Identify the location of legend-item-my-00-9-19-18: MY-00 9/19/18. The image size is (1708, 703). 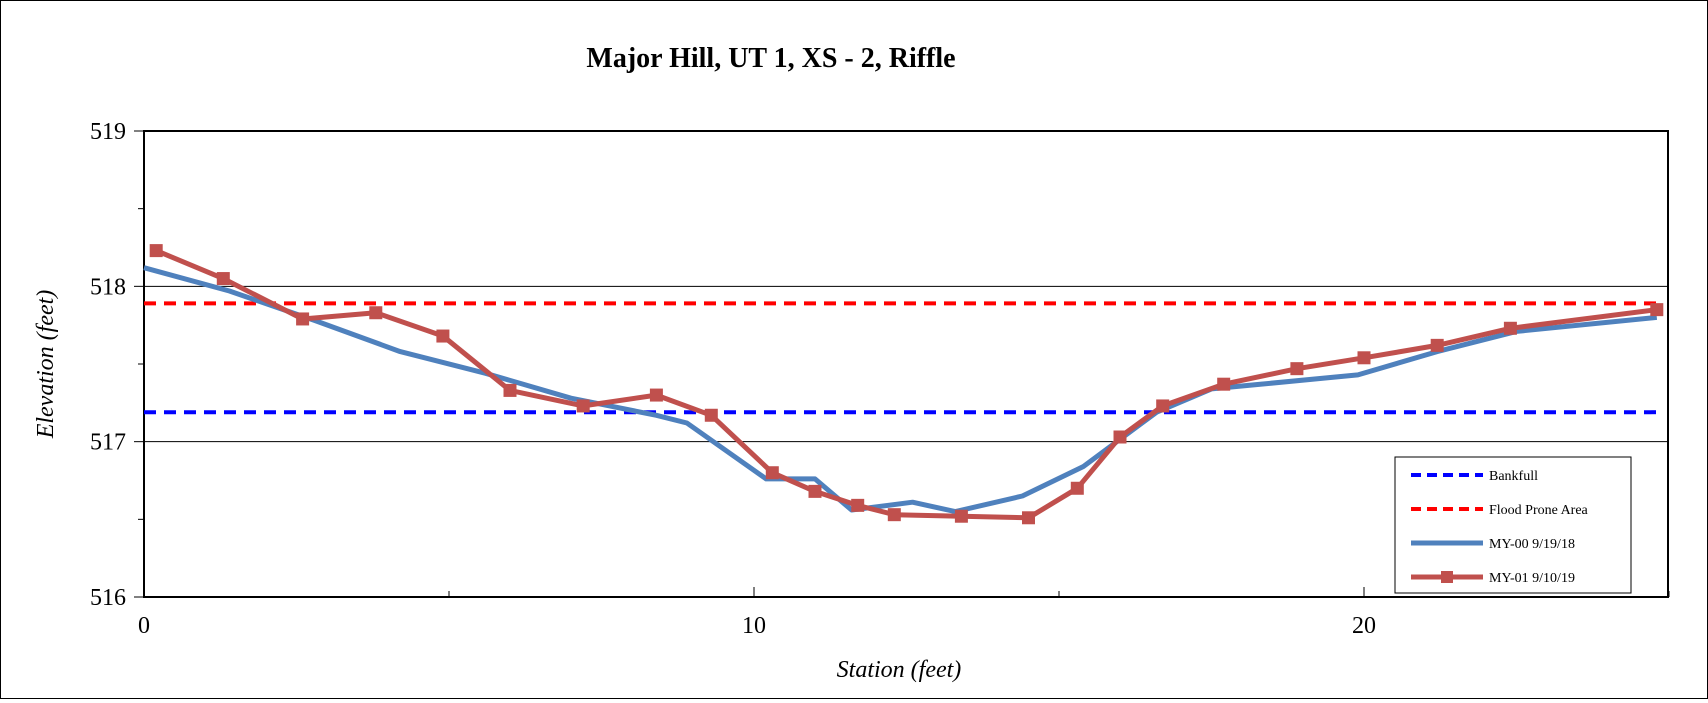
(1493, 544).